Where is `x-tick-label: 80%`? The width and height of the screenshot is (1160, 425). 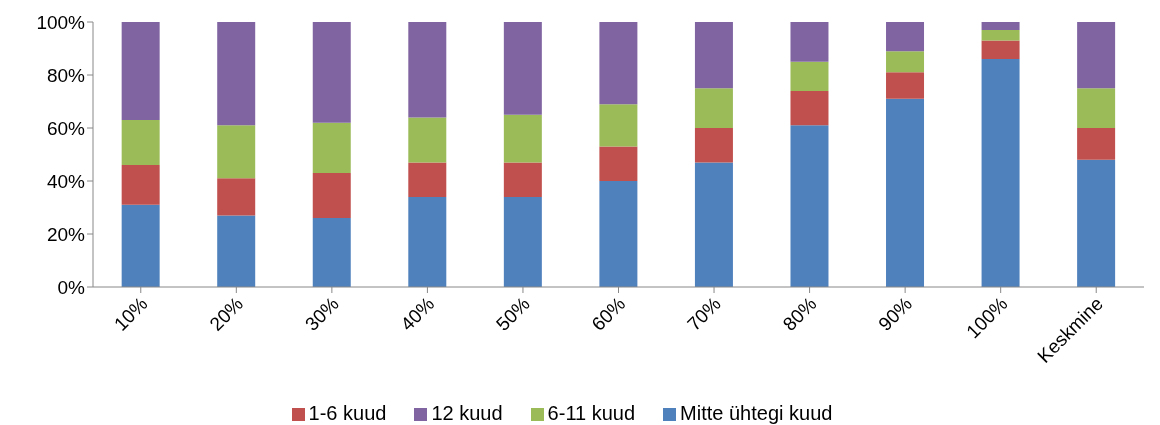
x-tick-label: 80% is located at coordinates (799, 313).